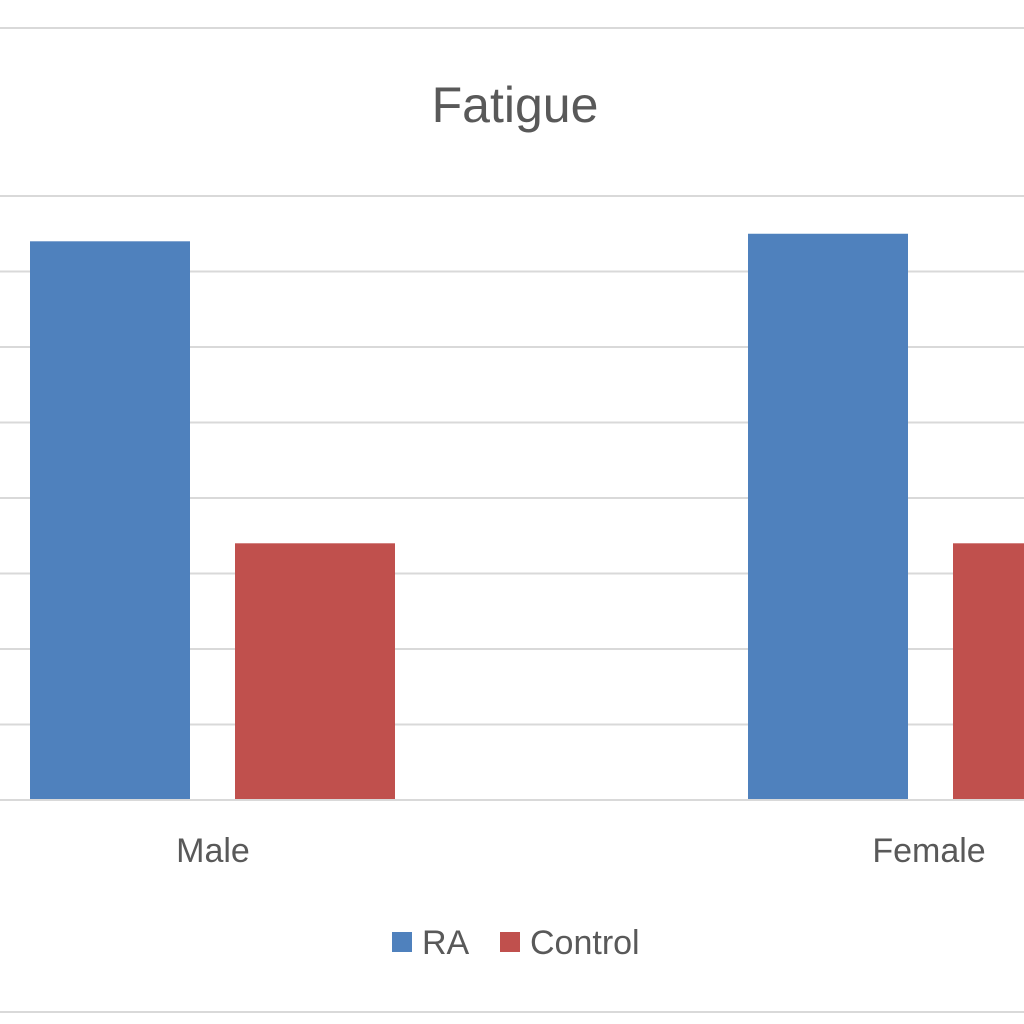 The image size is (1024, 1024). Describe the element at coordinates (988, 671) in the screenshot. I see `bar-control-female` at that location.